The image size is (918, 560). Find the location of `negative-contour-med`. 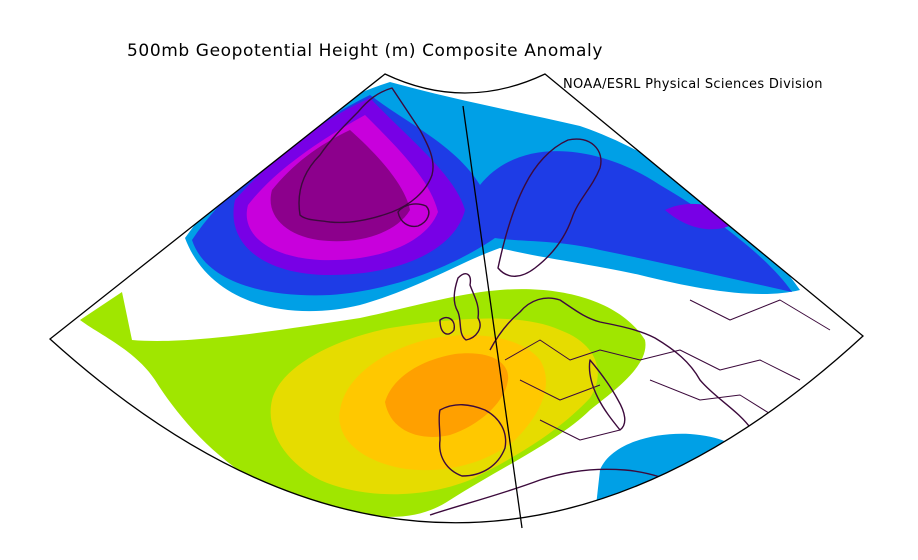

negative-contour-med is located at coordinates (665, 478).